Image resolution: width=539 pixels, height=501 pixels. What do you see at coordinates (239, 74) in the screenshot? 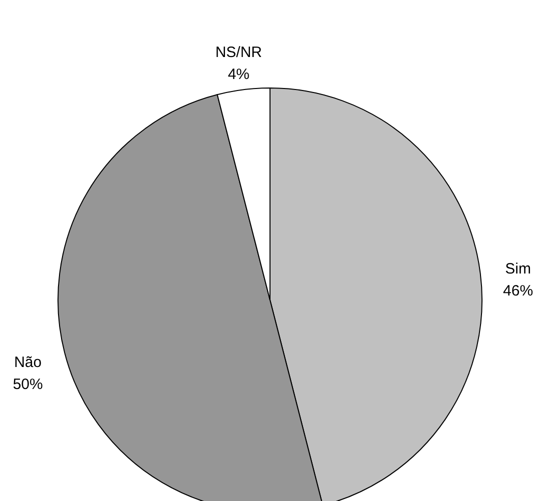
I see `data-label: 4%` at bounding box center [239, 74].